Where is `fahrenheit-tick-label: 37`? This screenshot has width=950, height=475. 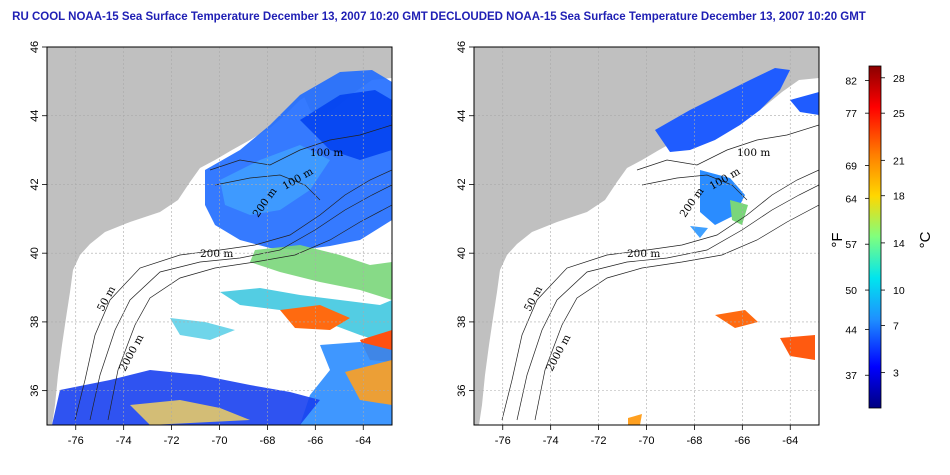
fahrenheit-tick-label: 37 is located at coordinates (851, 376).